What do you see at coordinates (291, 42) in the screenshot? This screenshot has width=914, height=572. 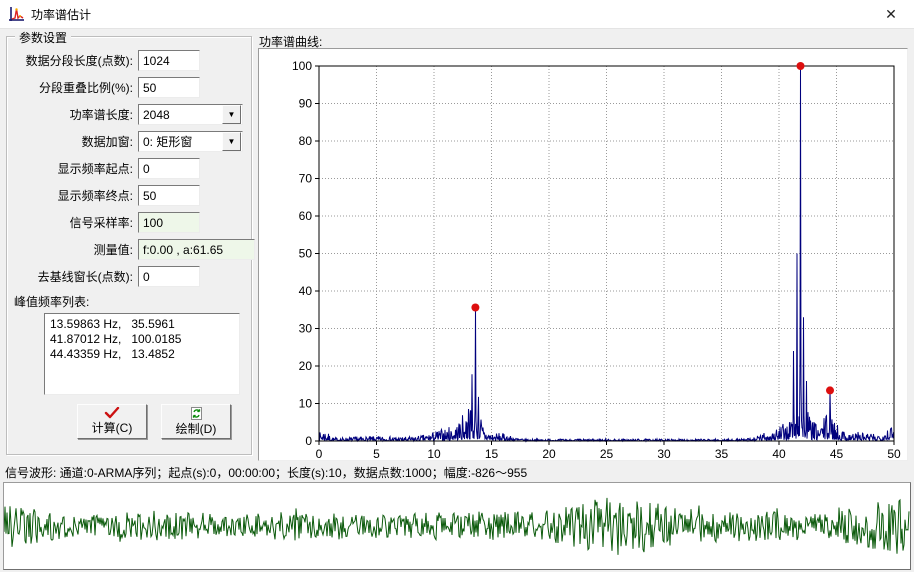 I see `chart-section-label: 功率谱曲线:` at bounding box center [291, 42].